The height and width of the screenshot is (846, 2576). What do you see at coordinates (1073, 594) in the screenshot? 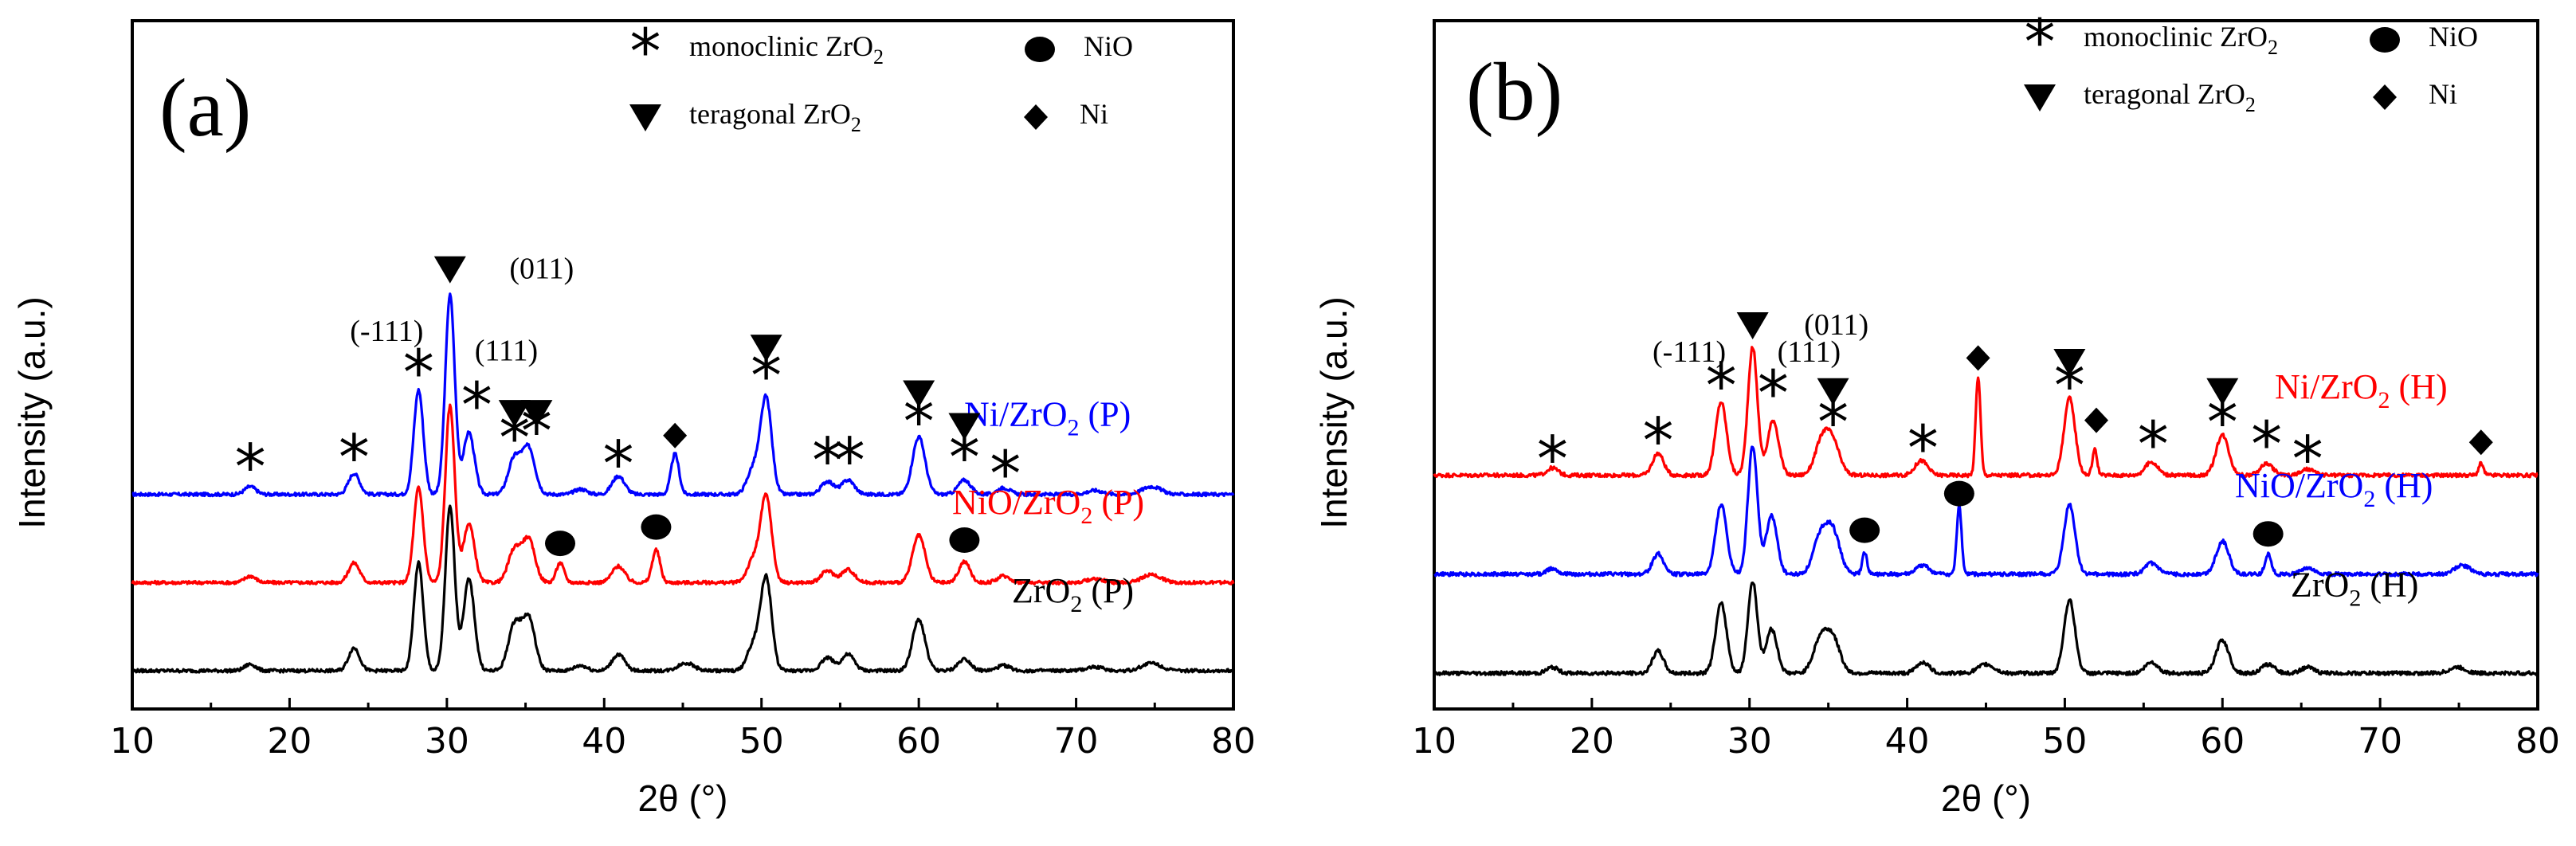
I see `series-label: ZrO2 (P)` at bounding box center [1073, 594].